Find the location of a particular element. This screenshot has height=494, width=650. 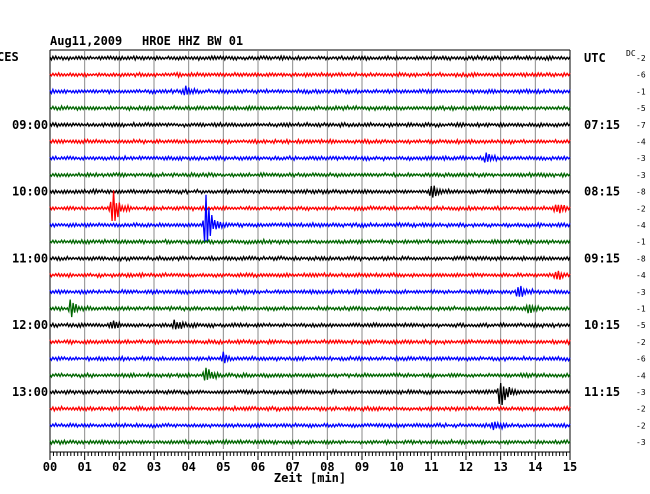

right-time-label: 09:15 is located at coordinates (602, 258).